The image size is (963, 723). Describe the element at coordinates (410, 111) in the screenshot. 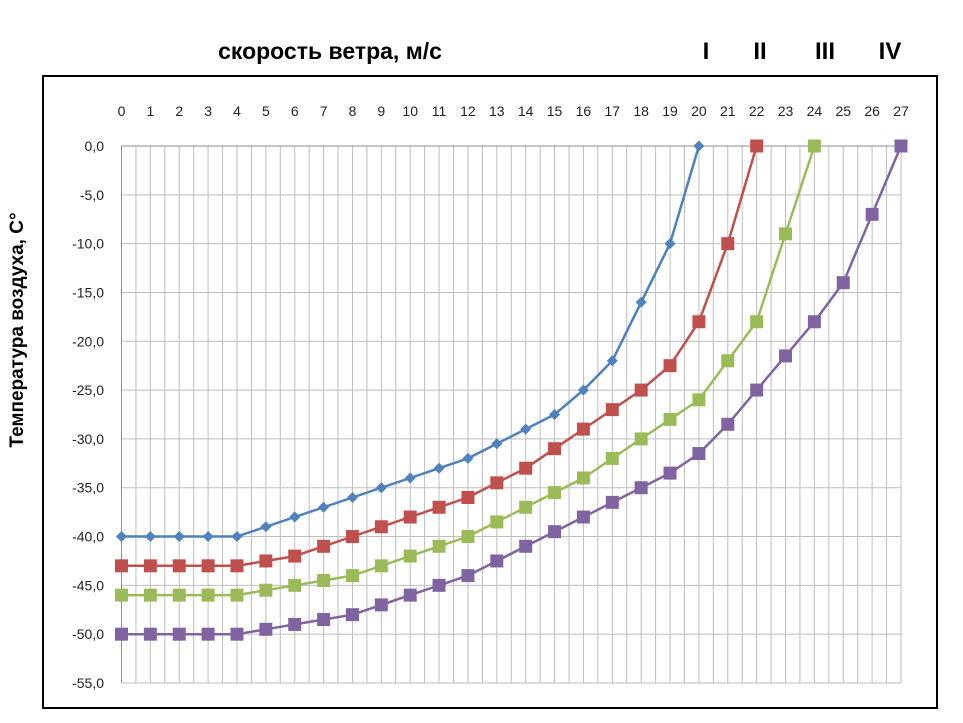

I see `x-tick-label: 10` at that location.